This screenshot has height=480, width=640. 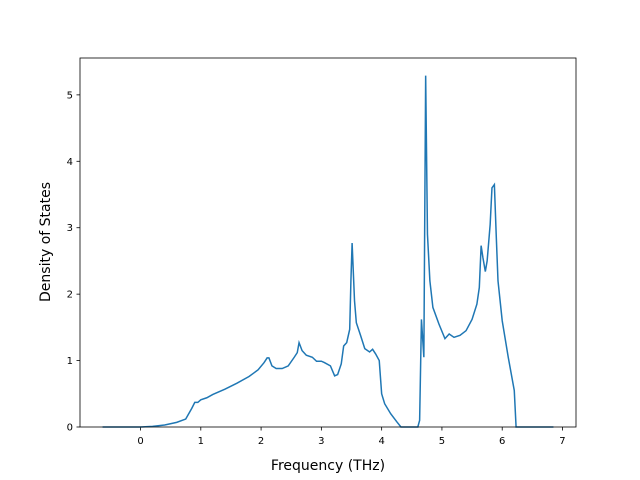 What do you see at coordinates (70, 428) in the screenshot?
I see `y-tick-label: 0` at bounding box center [70, 428].